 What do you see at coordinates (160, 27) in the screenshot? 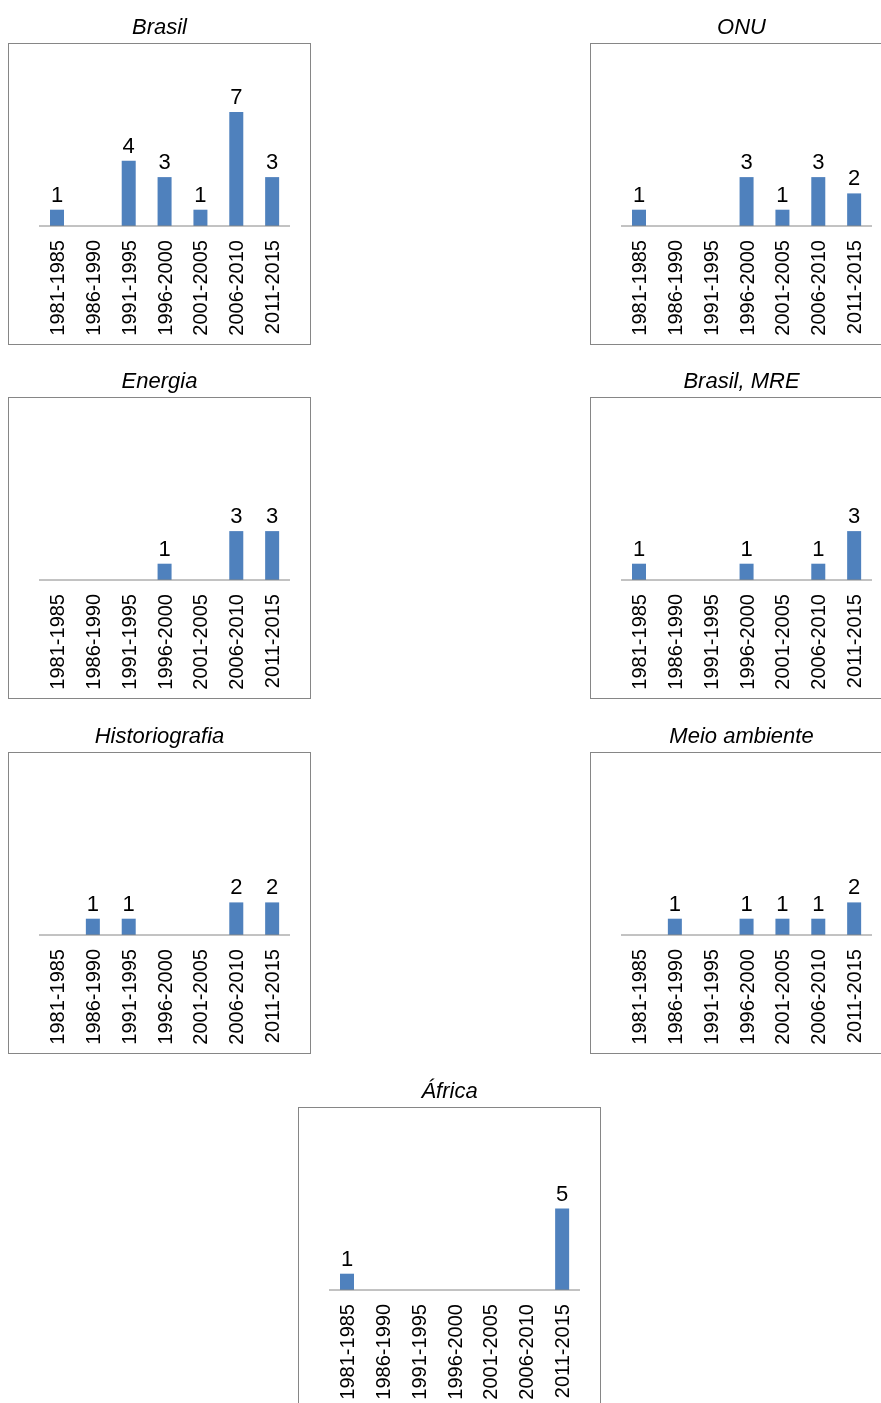
I see `chart-title: Brasil` at bounding box center [160, 27].